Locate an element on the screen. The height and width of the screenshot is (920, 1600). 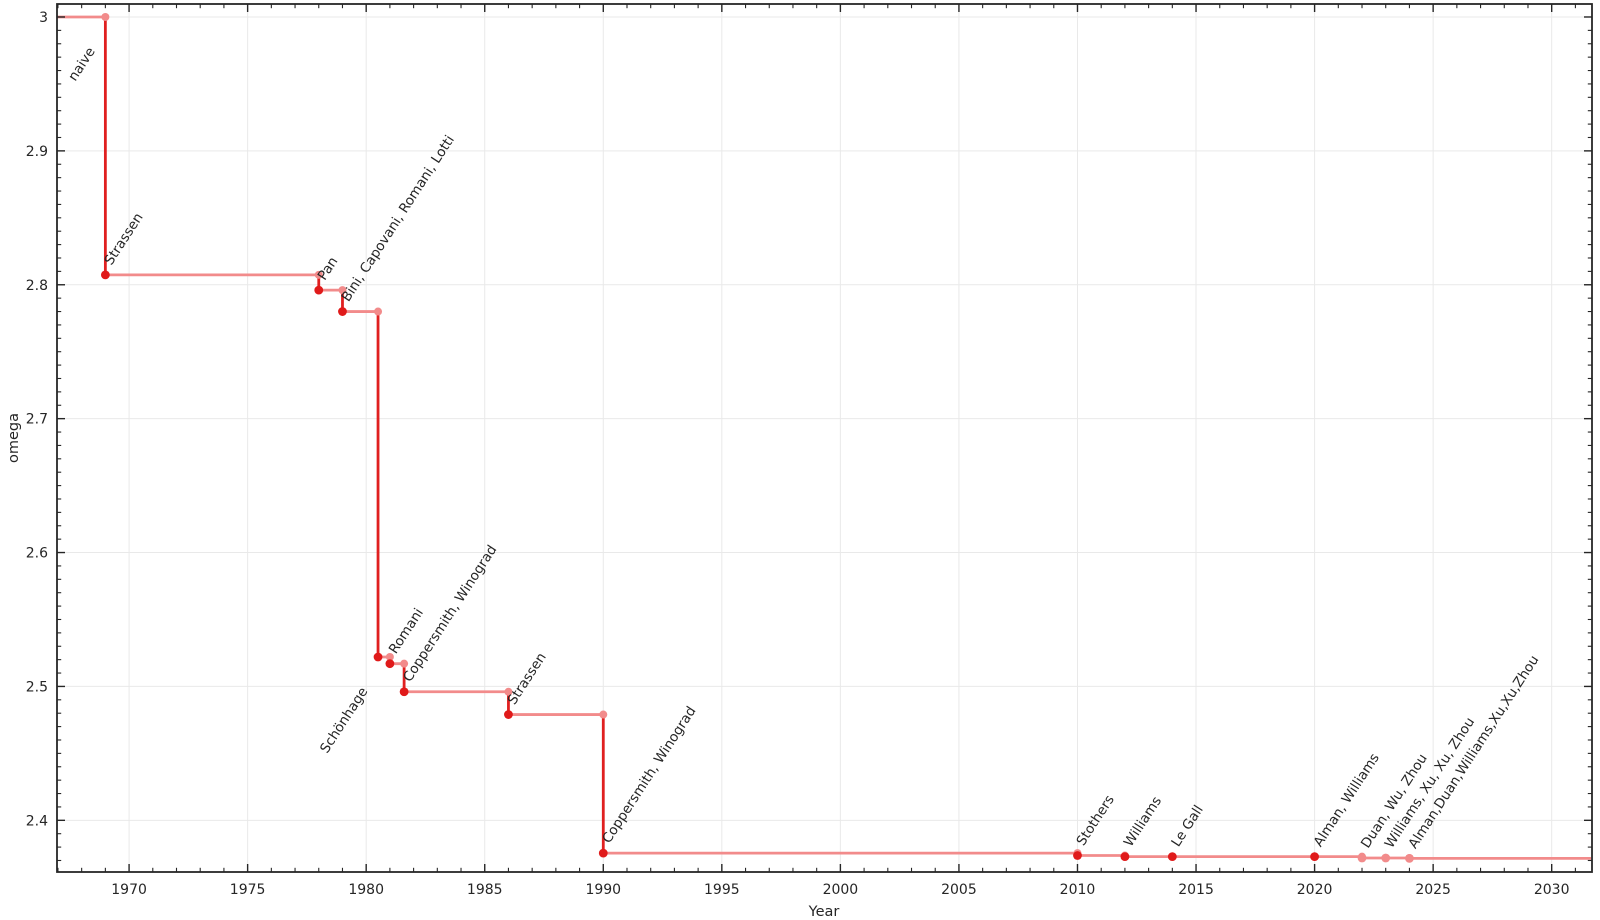
x-tick-label: 2030 is located at coordinates (1552, 890).